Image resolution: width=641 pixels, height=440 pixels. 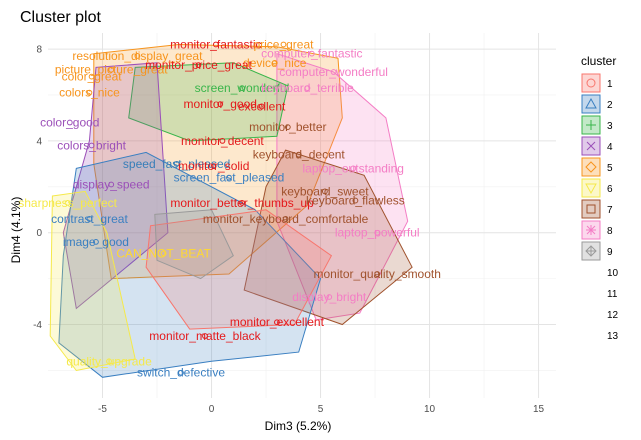 I want to click on legend-label-4: 4, so click(x=610, y=147).